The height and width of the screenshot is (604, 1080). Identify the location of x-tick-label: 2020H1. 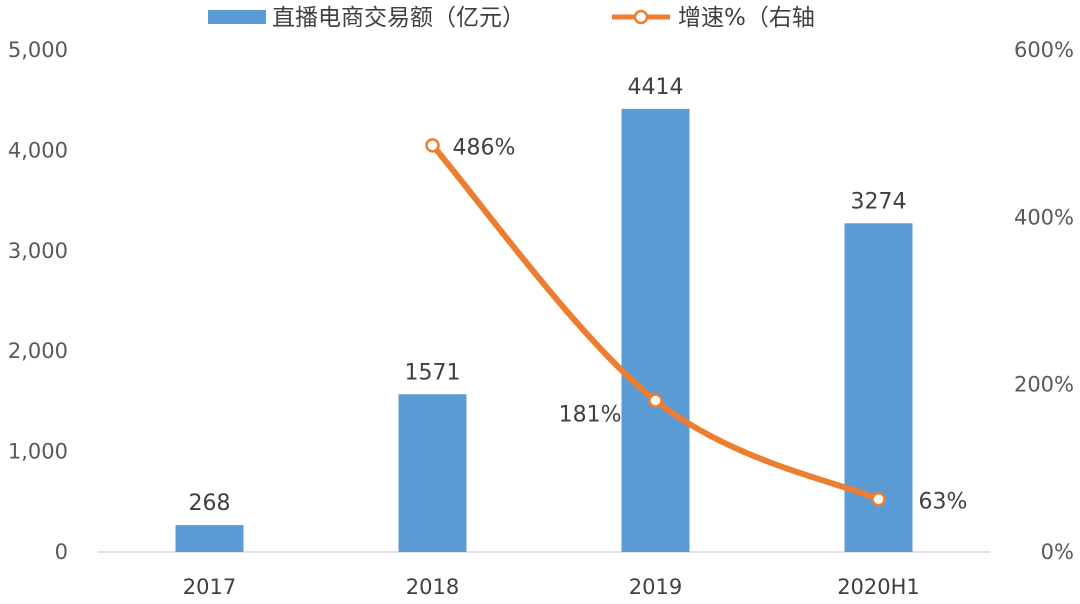
(878, 587).